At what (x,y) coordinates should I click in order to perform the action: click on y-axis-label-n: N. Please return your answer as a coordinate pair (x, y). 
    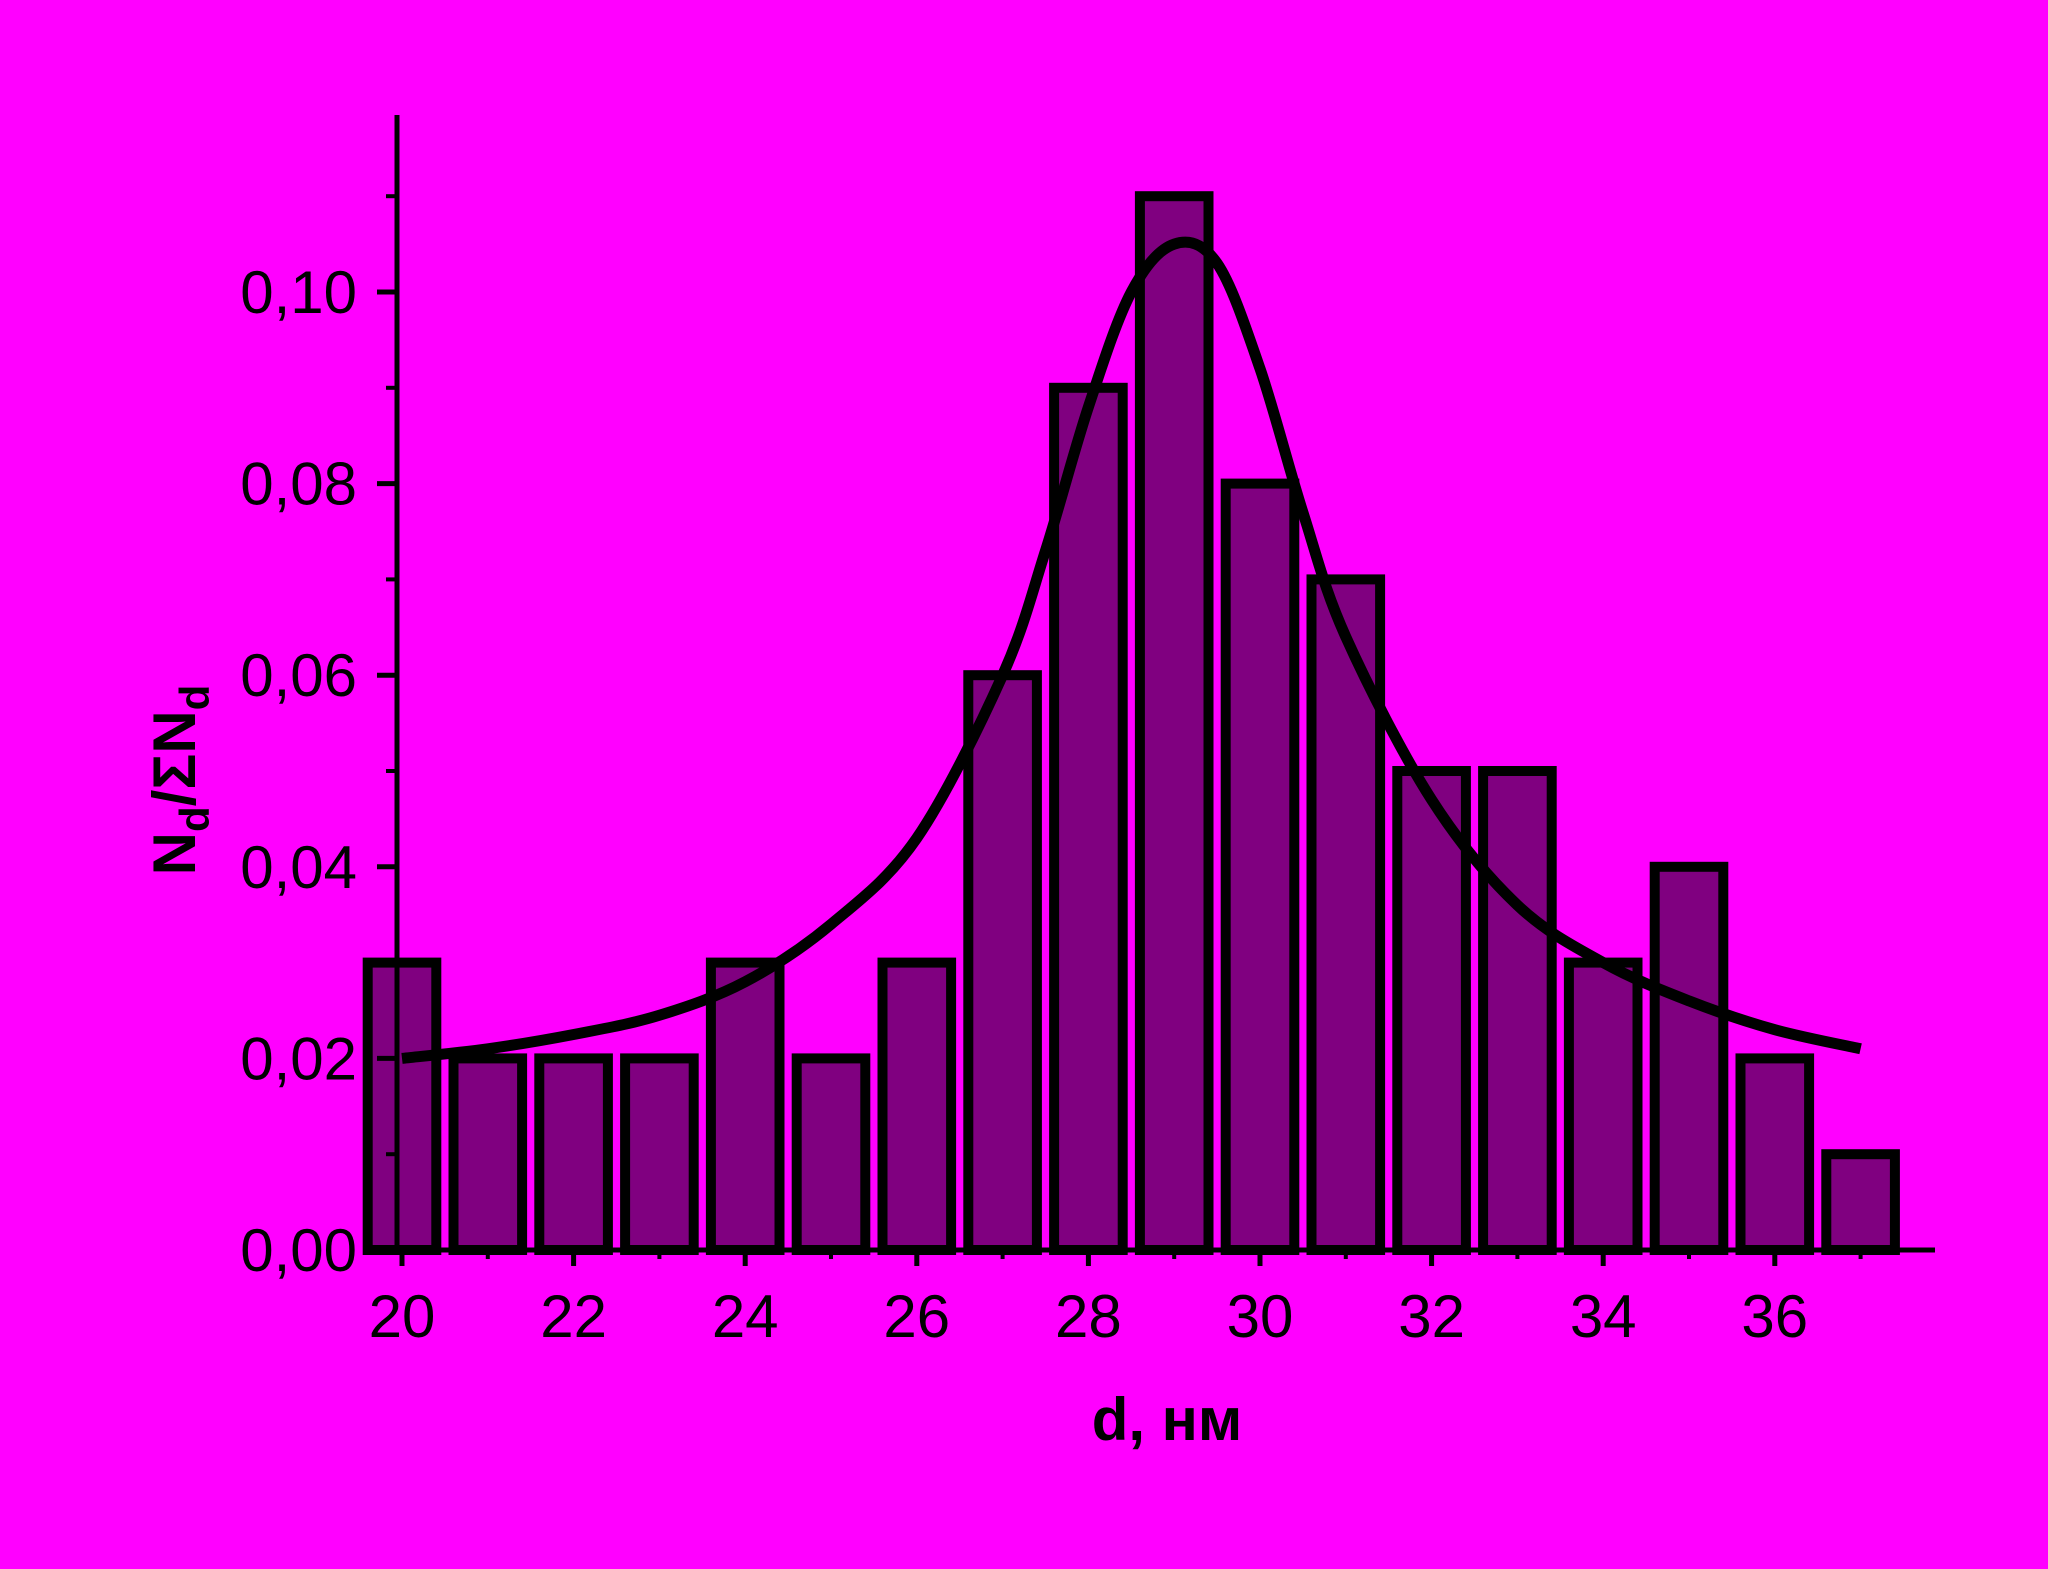
    Looking at the image, I should click on (174, 853).